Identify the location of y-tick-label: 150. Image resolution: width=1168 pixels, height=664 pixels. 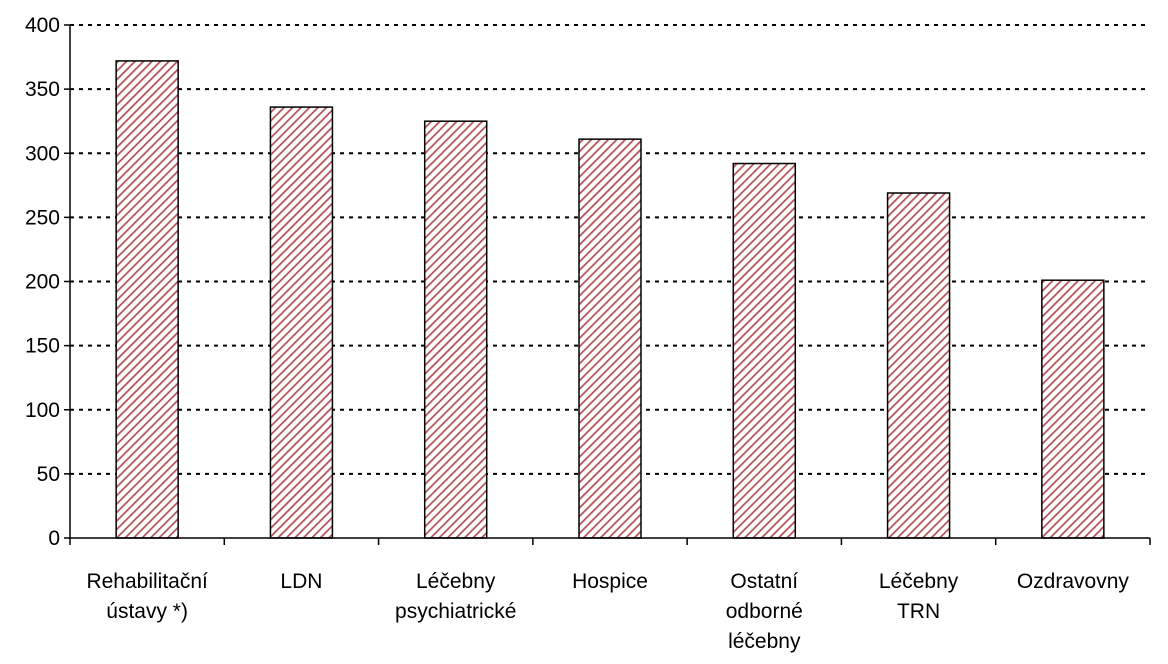
(42, 346).